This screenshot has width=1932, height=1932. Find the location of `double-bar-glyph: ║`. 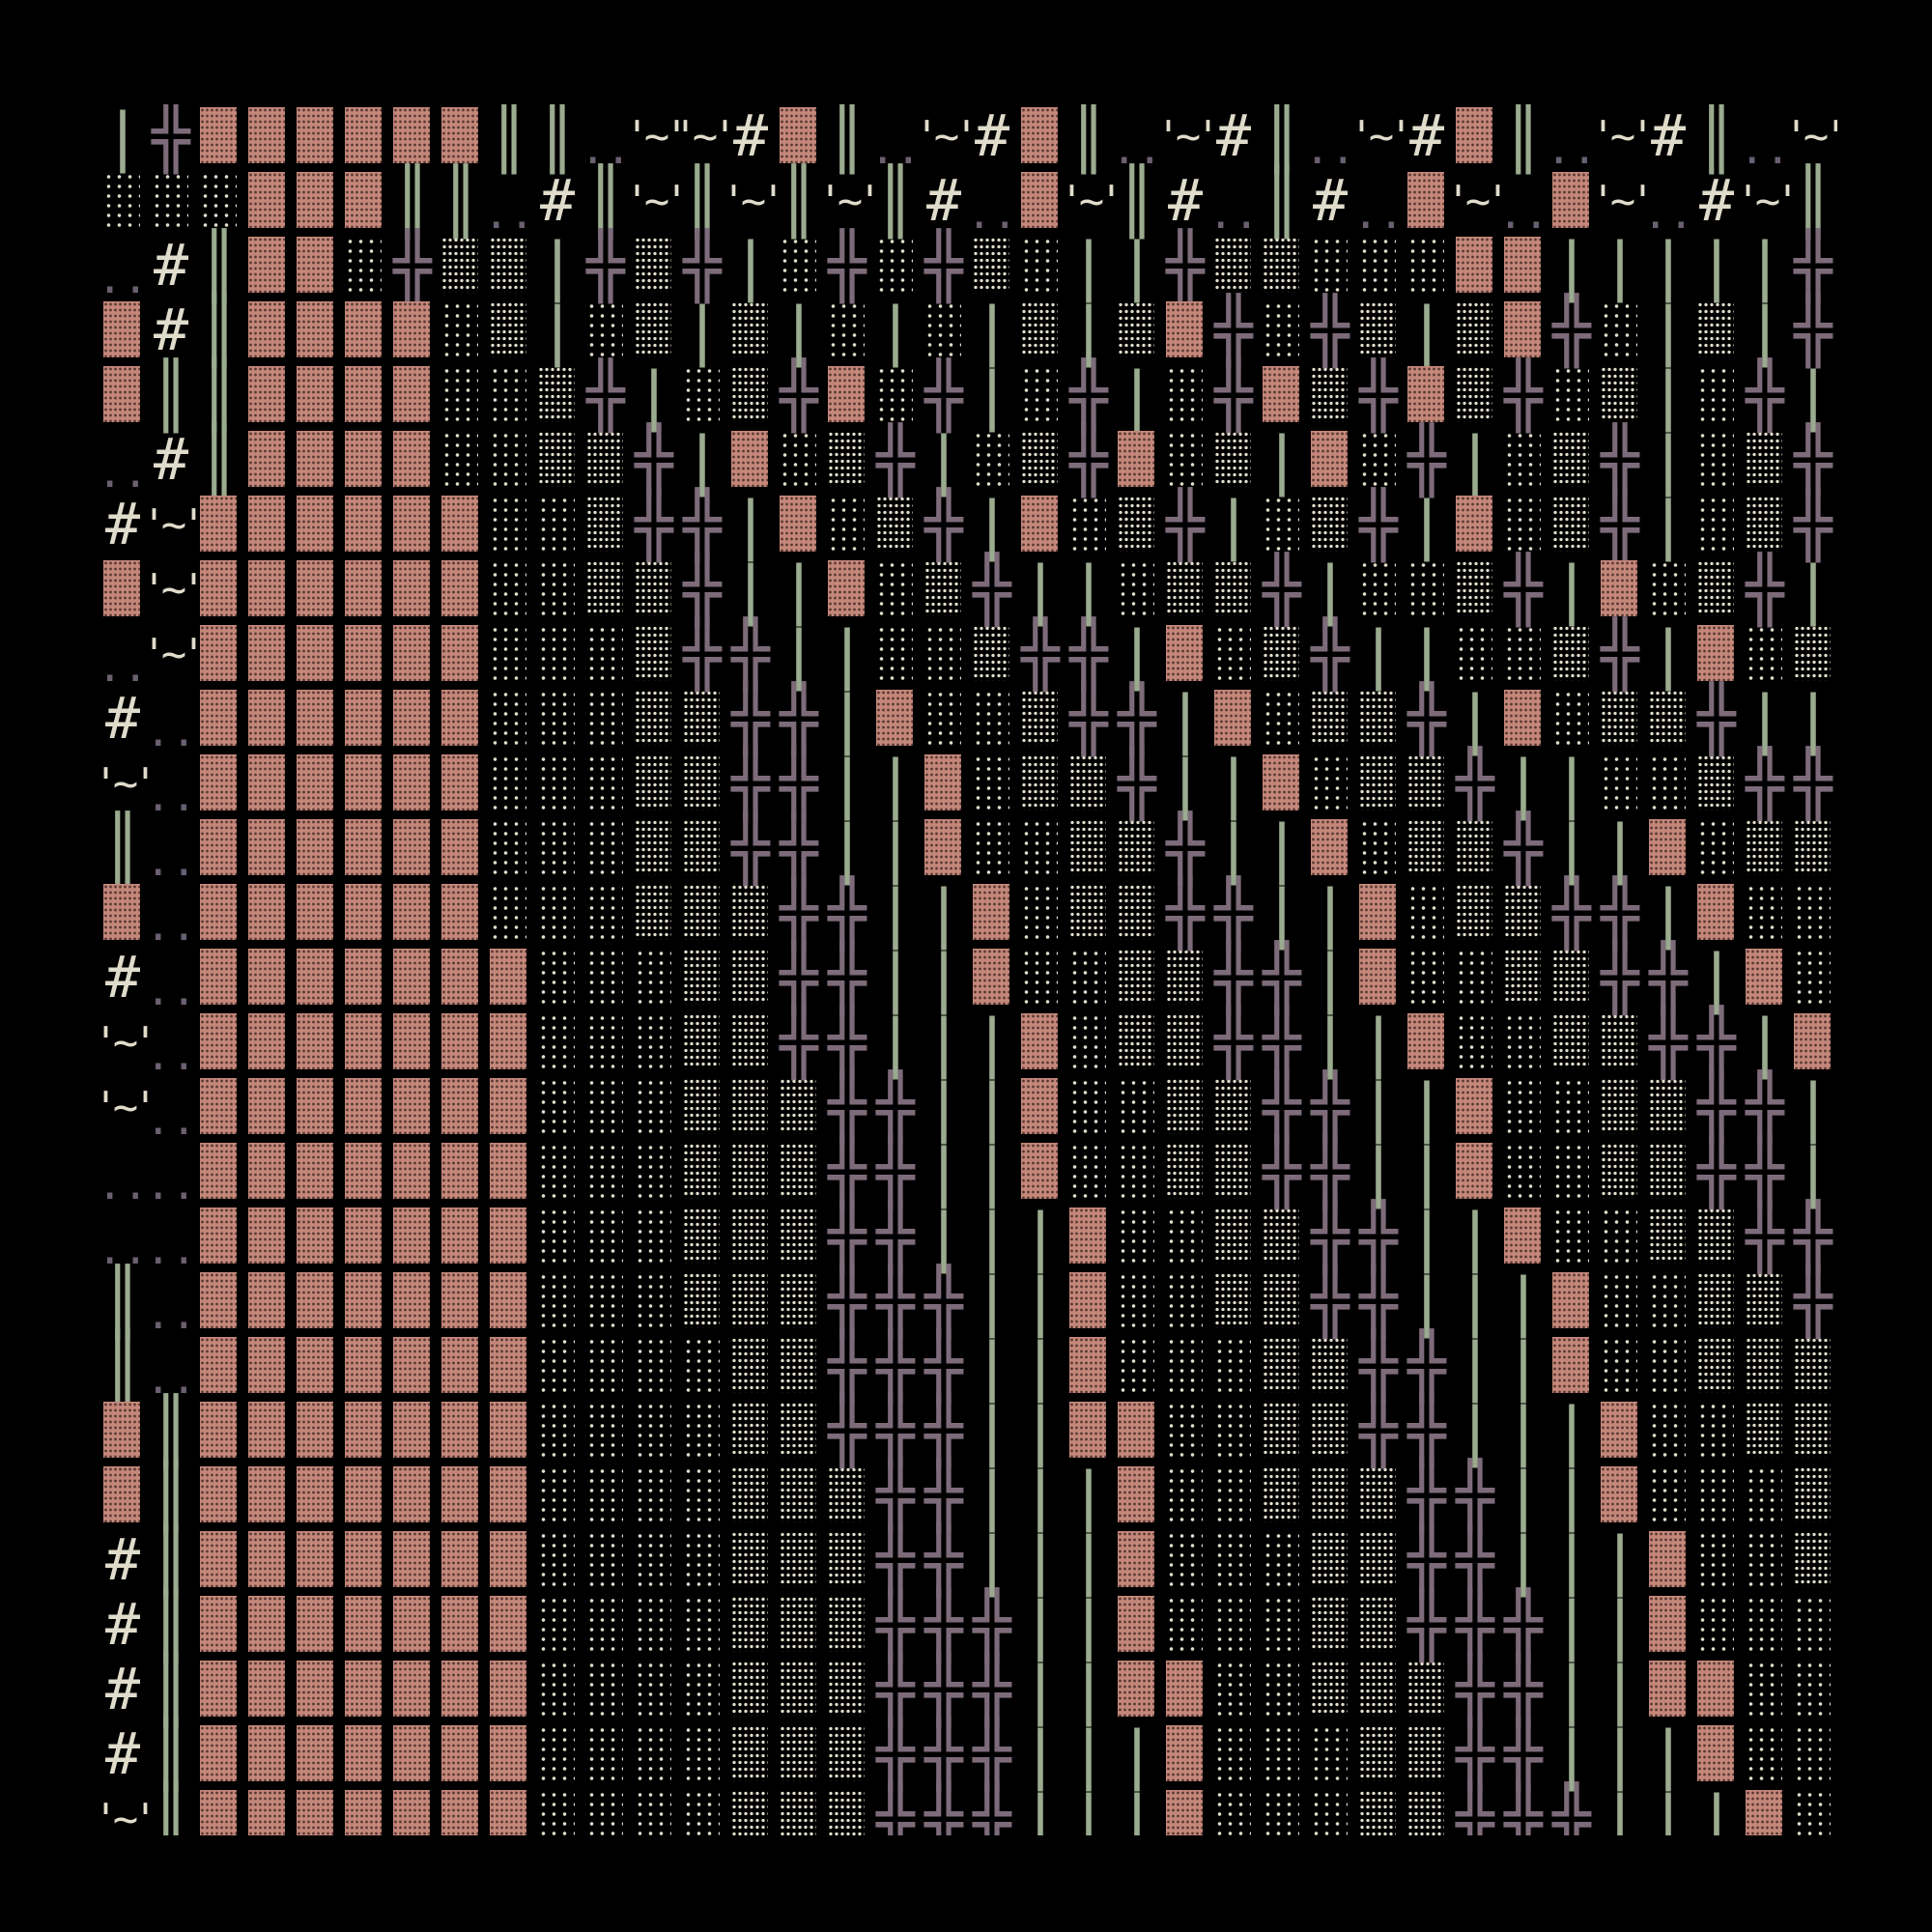

double-bar-glyph: ║ is located at coordinates (1716, 139).